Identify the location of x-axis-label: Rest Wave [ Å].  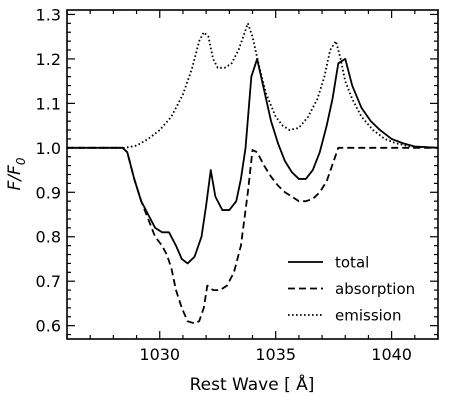
(252, 384).